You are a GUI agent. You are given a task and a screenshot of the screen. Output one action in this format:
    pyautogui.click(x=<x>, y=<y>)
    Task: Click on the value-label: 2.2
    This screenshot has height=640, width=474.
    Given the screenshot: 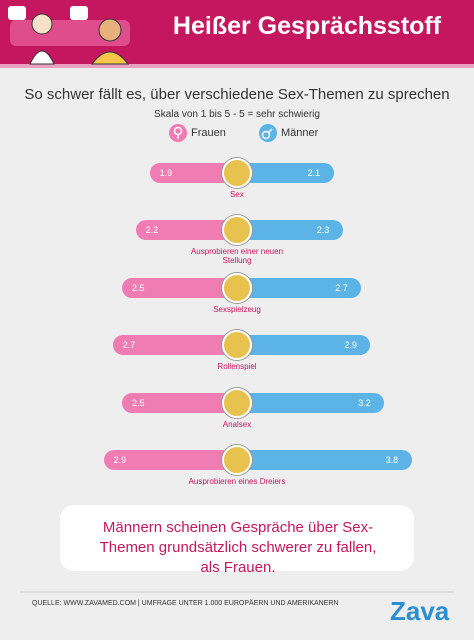 What is the action you would take?
    pyautogui.click(x=152, y=230)
    